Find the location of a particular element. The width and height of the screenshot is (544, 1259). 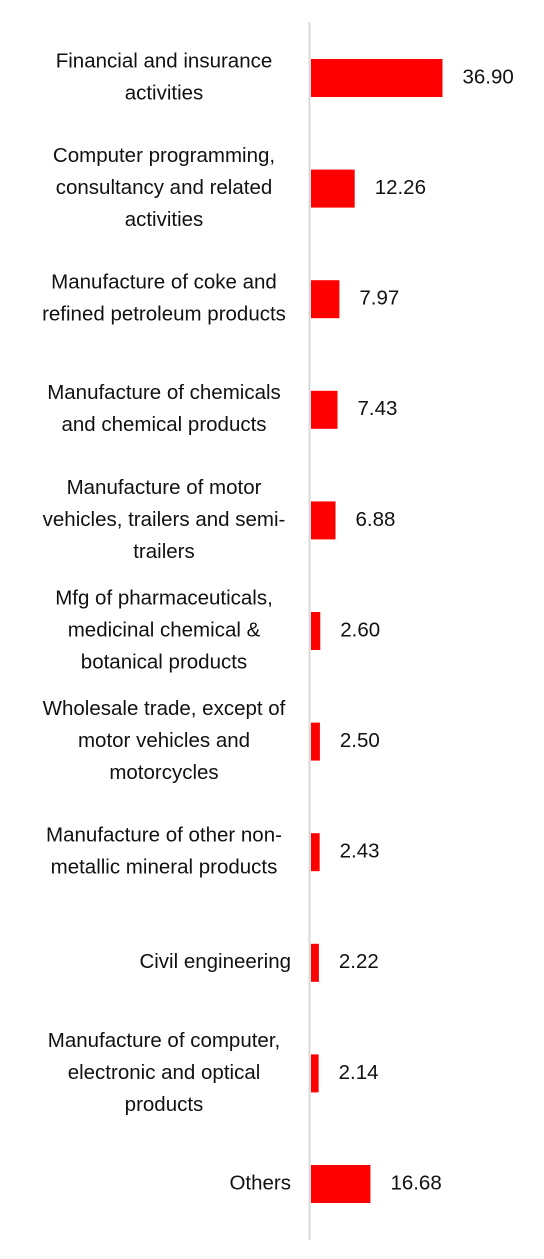

value-label: 2.43 is located at coordinates (360, 851).